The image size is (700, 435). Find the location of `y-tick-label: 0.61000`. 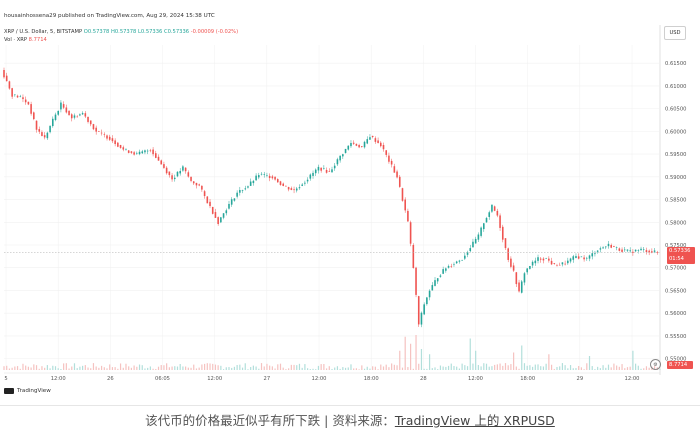

y-tick-label: 0.61000 is located at coordinates (675, 87).